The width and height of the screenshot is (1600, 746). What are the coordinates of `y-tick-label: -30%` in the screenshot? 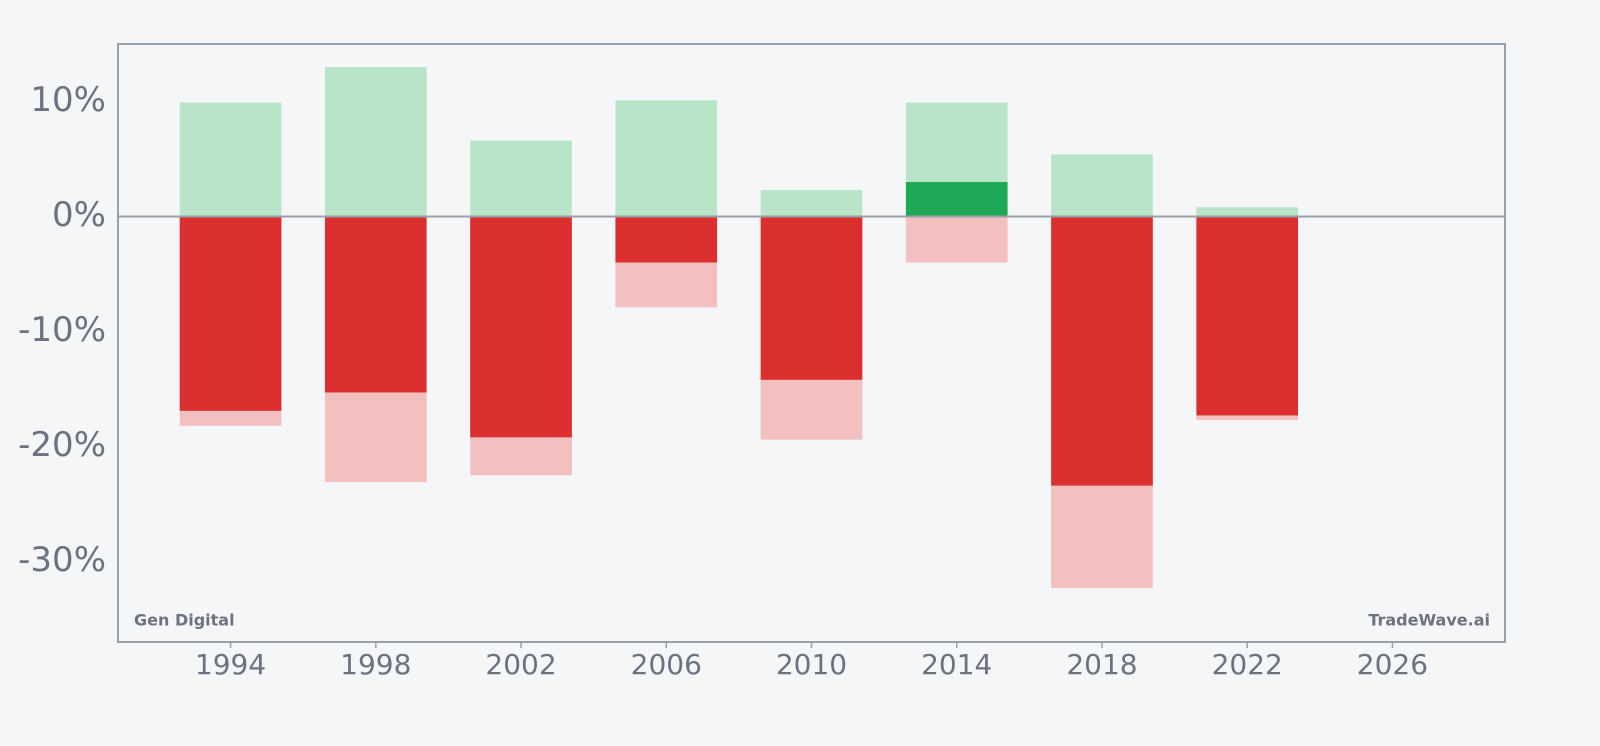 It's located at (62, 560).